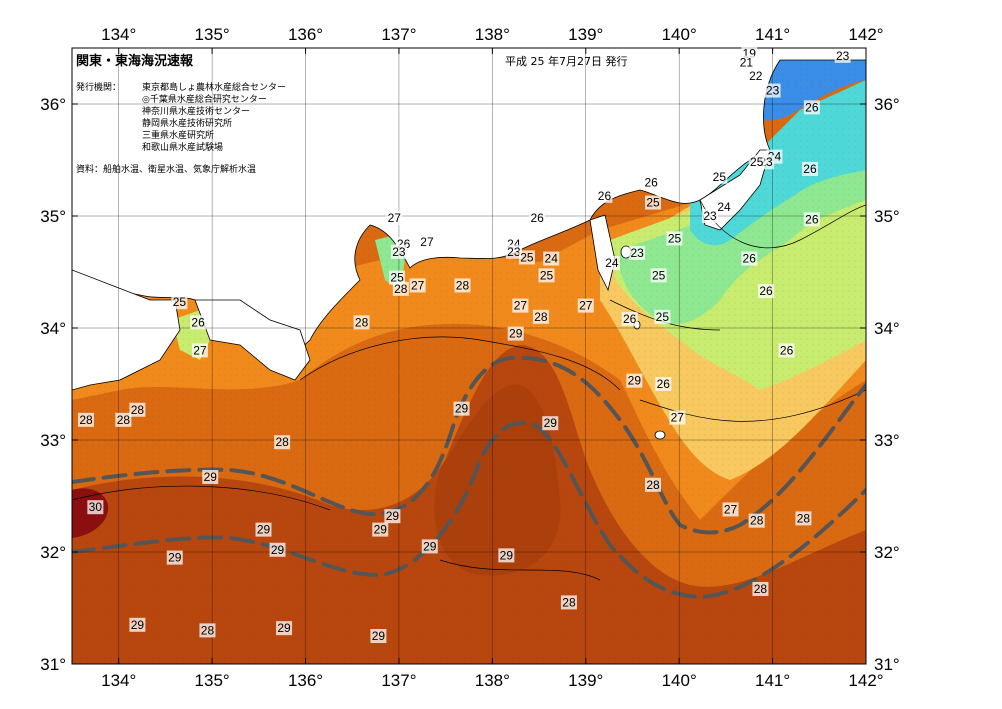 This screenshot has width=1002, height=709. Describe the element at coordinates (679, 34) in the screenshot. I see `lon-tick-label-top: 140°` at that location.